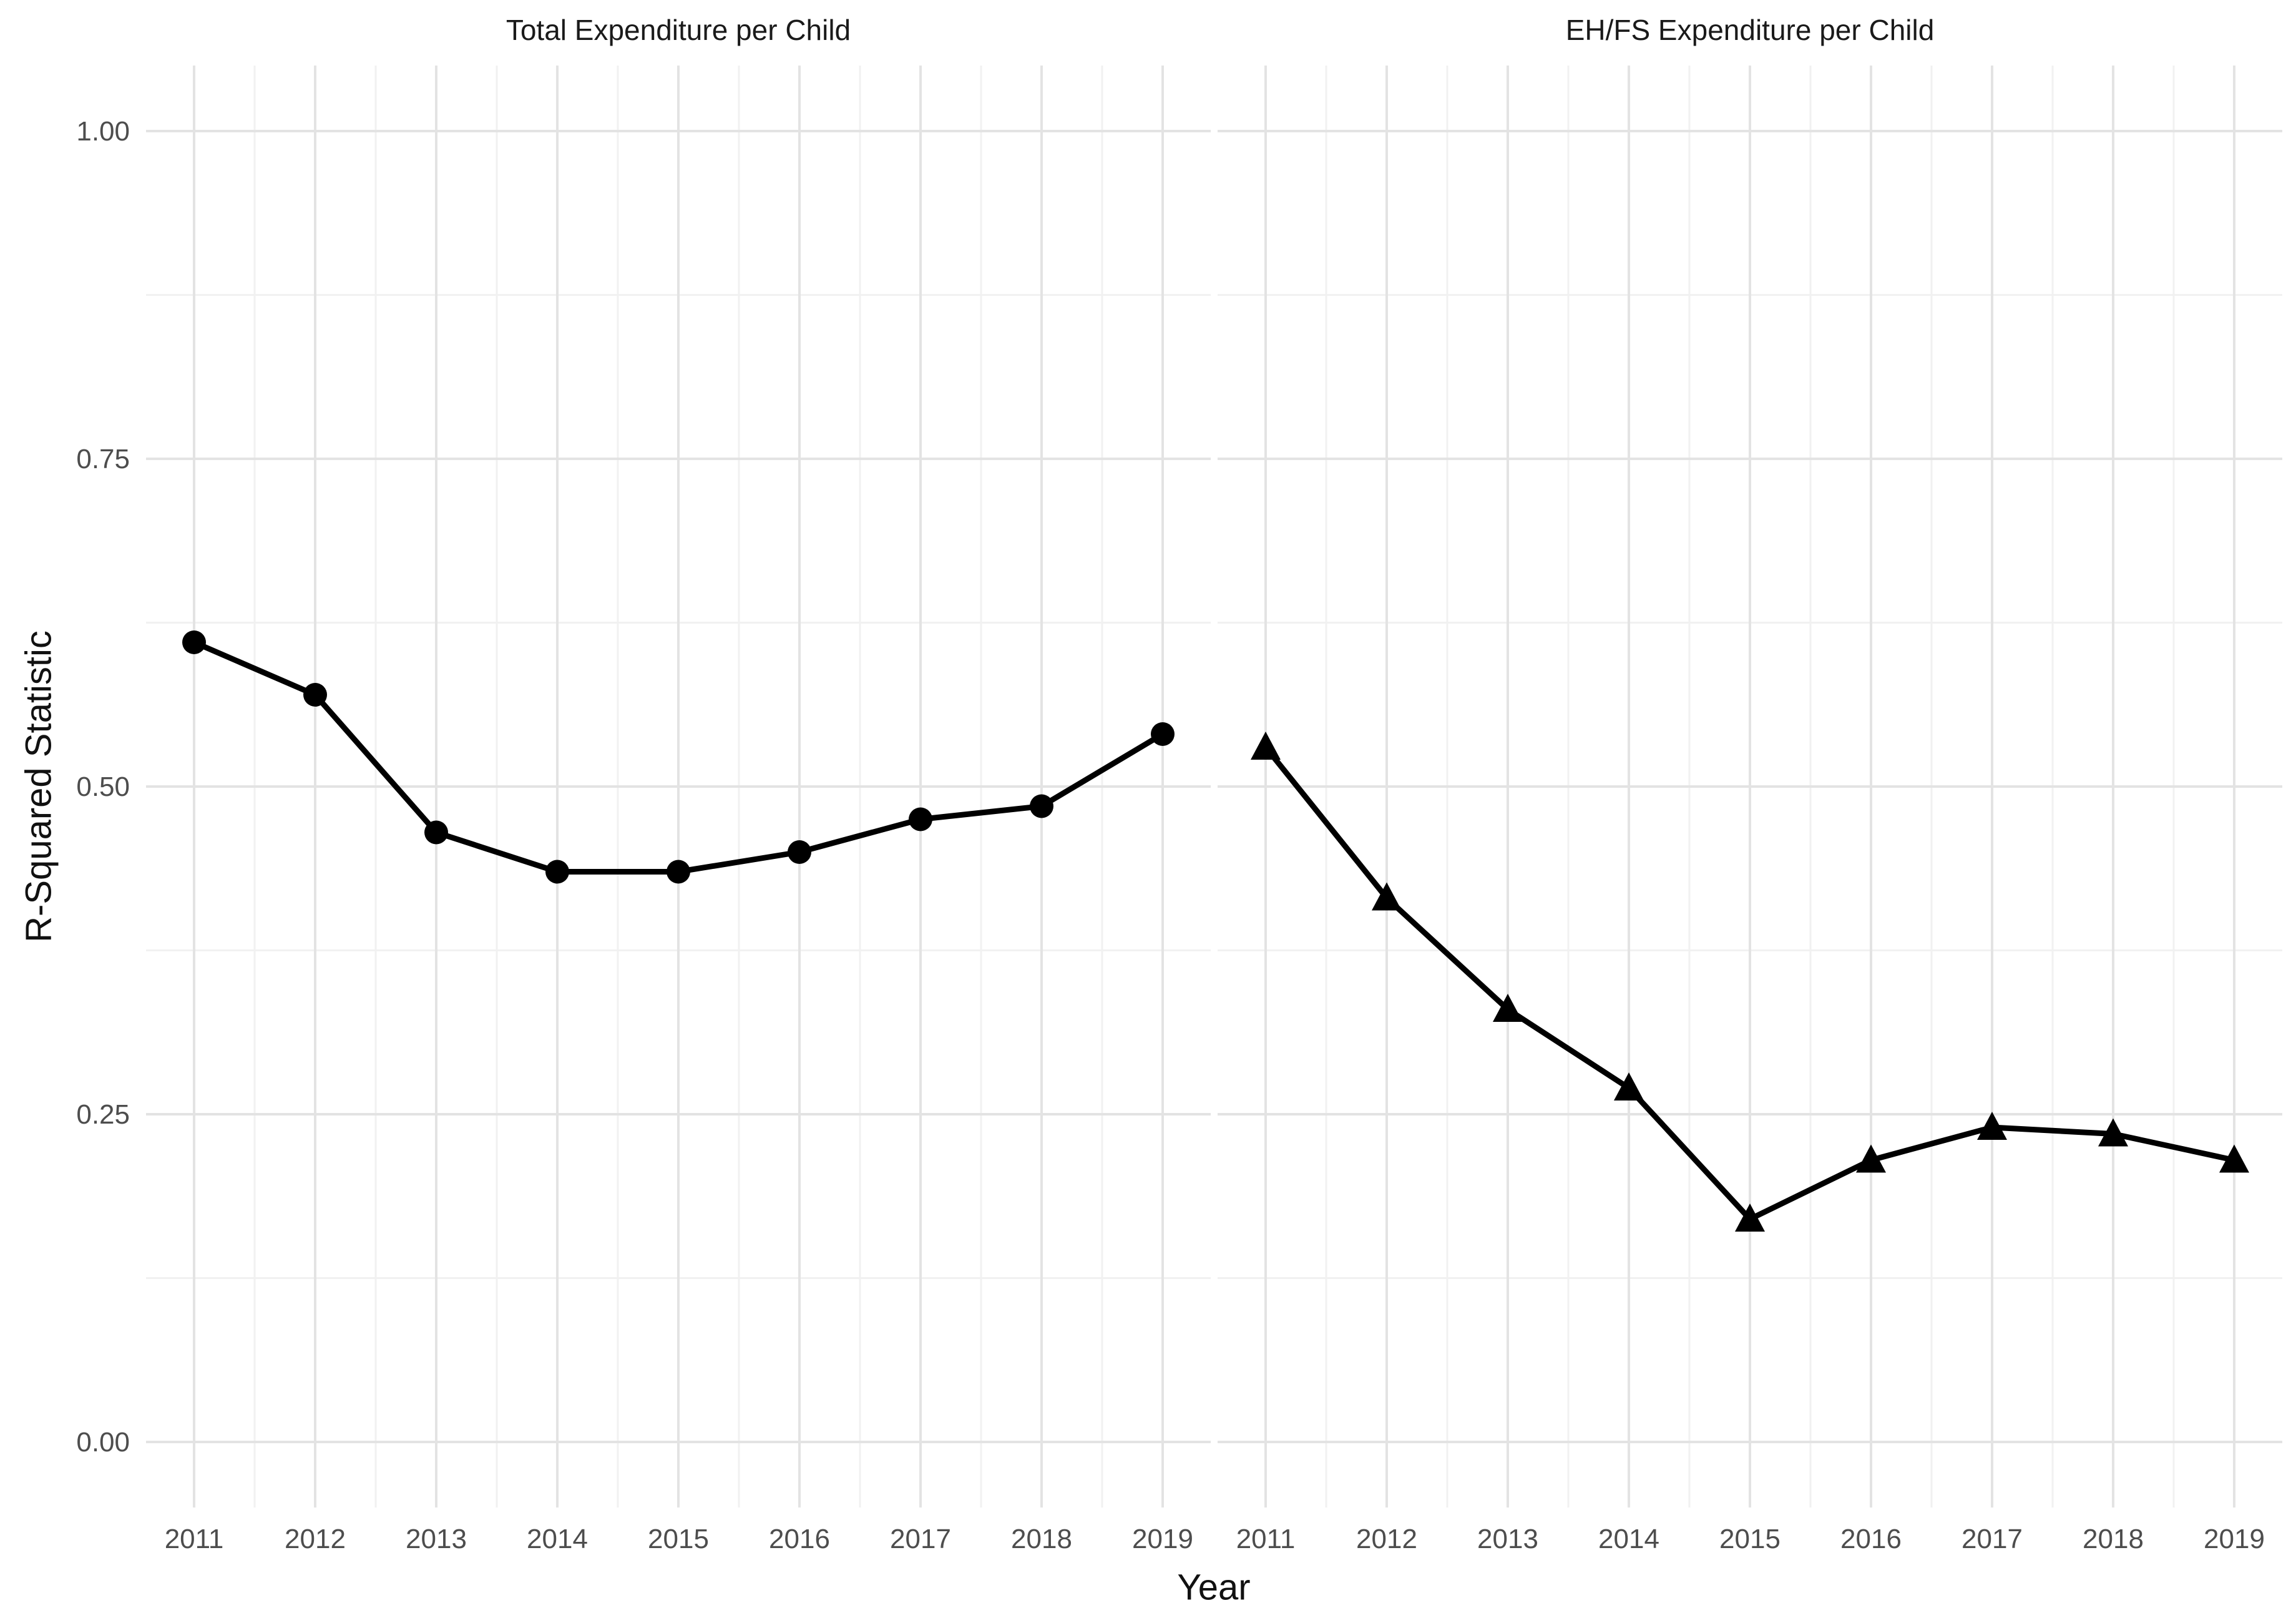 This screenshot has width=2296, height=1613. What do you see at coordinates (103, 787) in the screenshot?
I see `y-tick-label: 0.50` at bounding box center [103, 787].